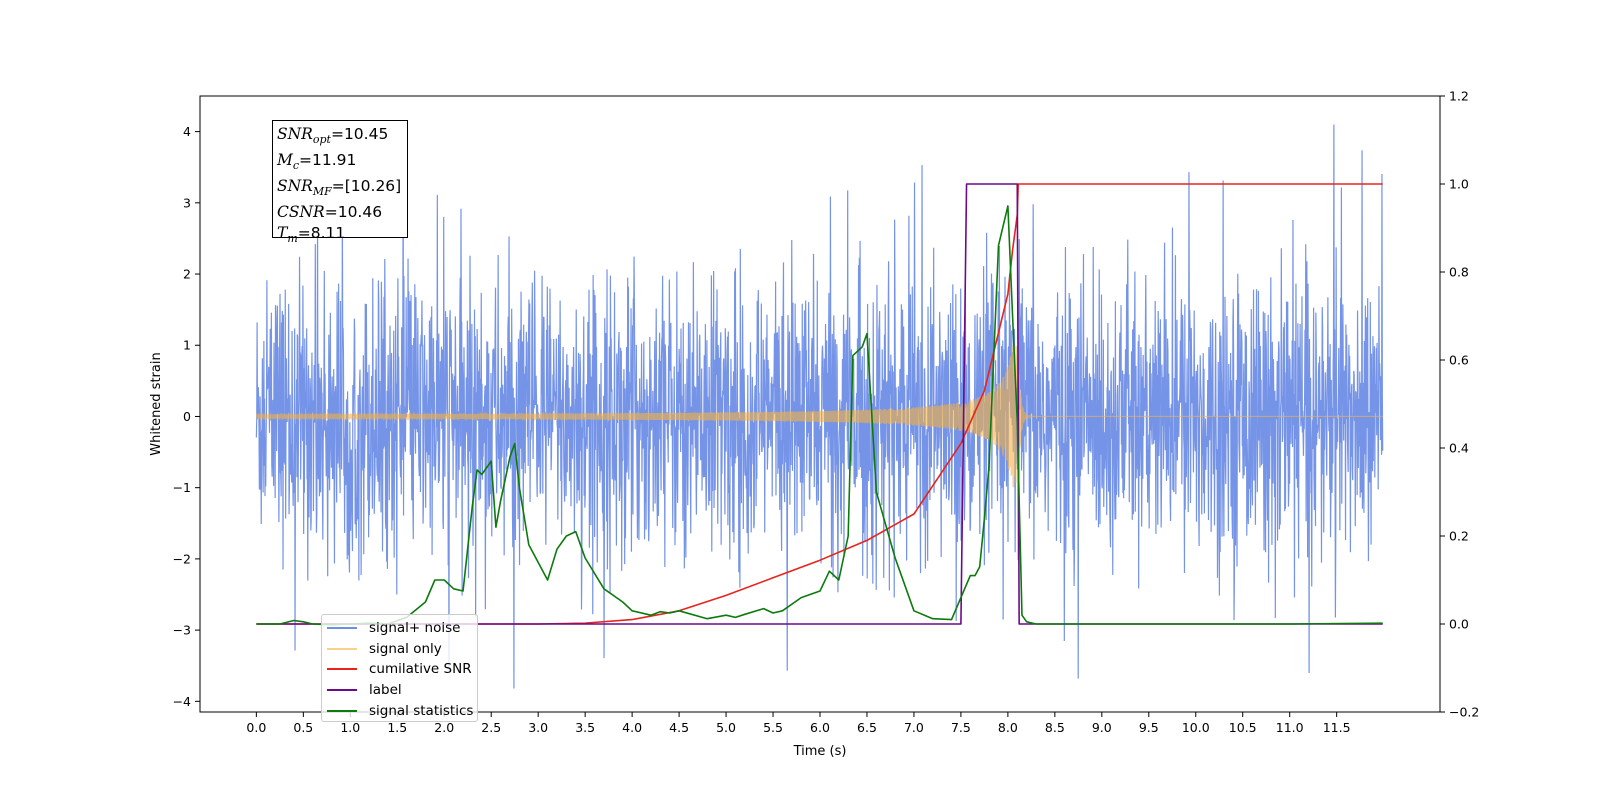 Image resolution: width=1600 pixels, height=800 pixels. Describe the element at coordinates (632, 727) in the screenshot. I see `x-tick-label: 4.0` at that location.